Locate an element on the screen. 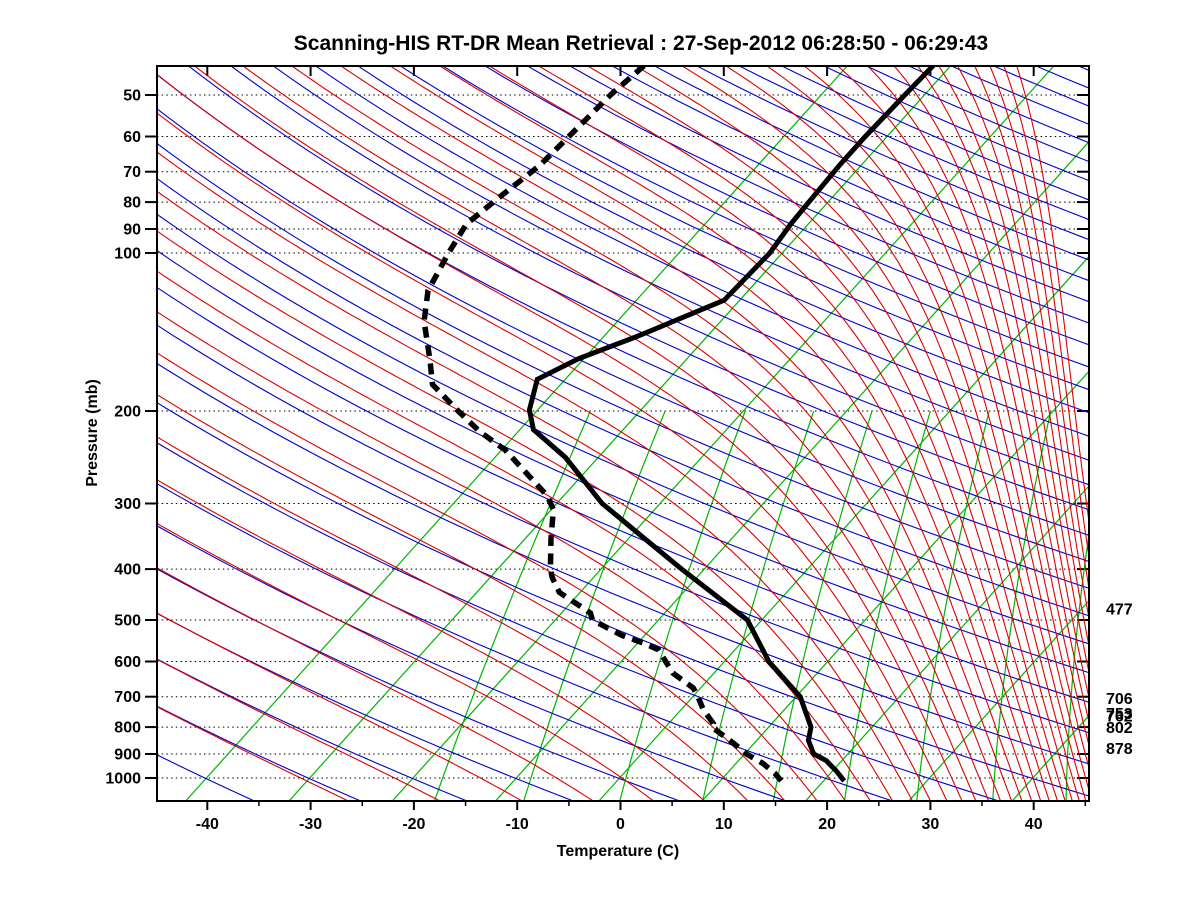  pressure-annotation-878: 878 is located at coordinates (1119, 749).